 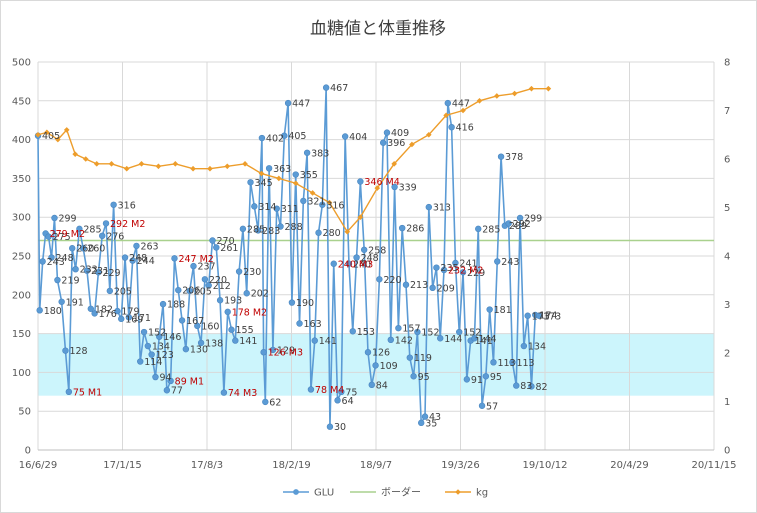 I want to click on glu-annotation-label: 346 M4, so click(x=381, y=182).